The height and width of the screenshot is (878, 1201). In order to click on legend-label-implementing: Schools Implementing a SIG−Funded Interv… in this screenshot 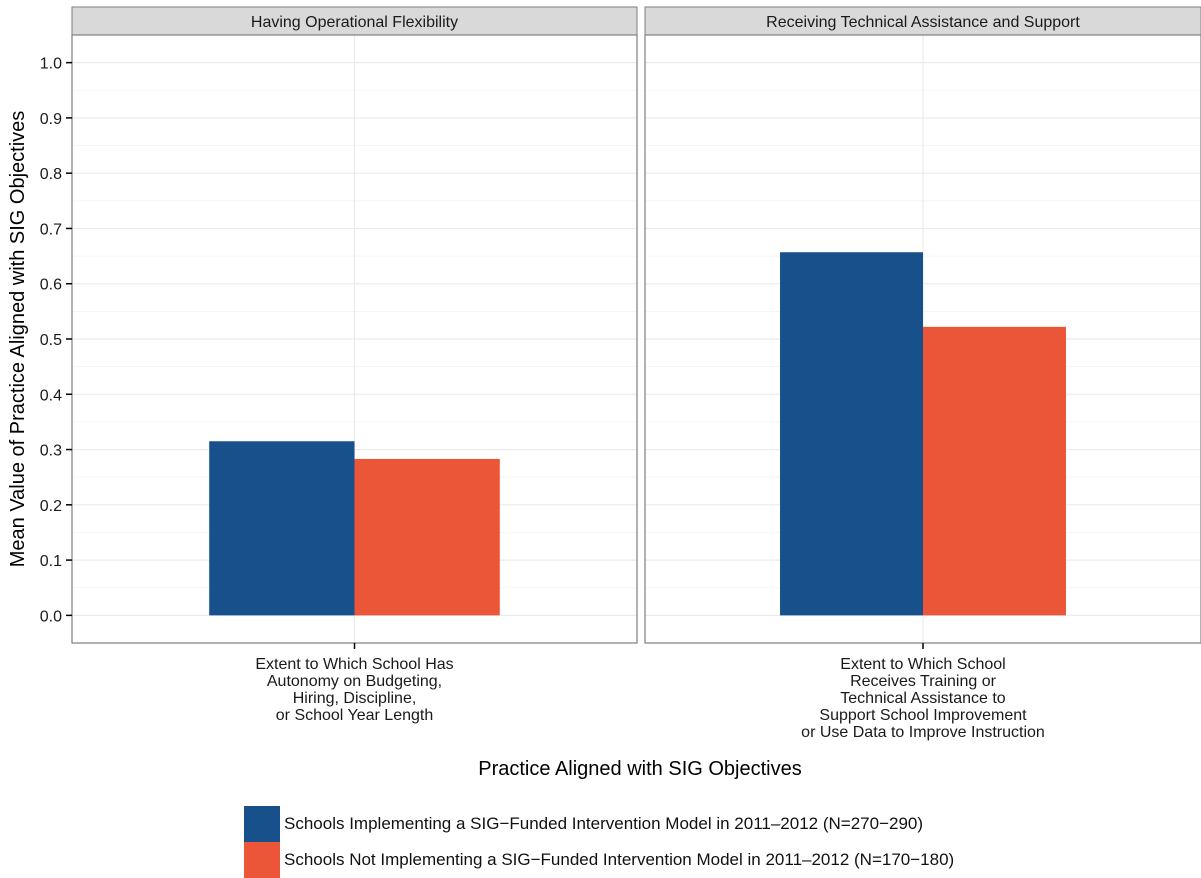, I will do `click(604, 823)`.